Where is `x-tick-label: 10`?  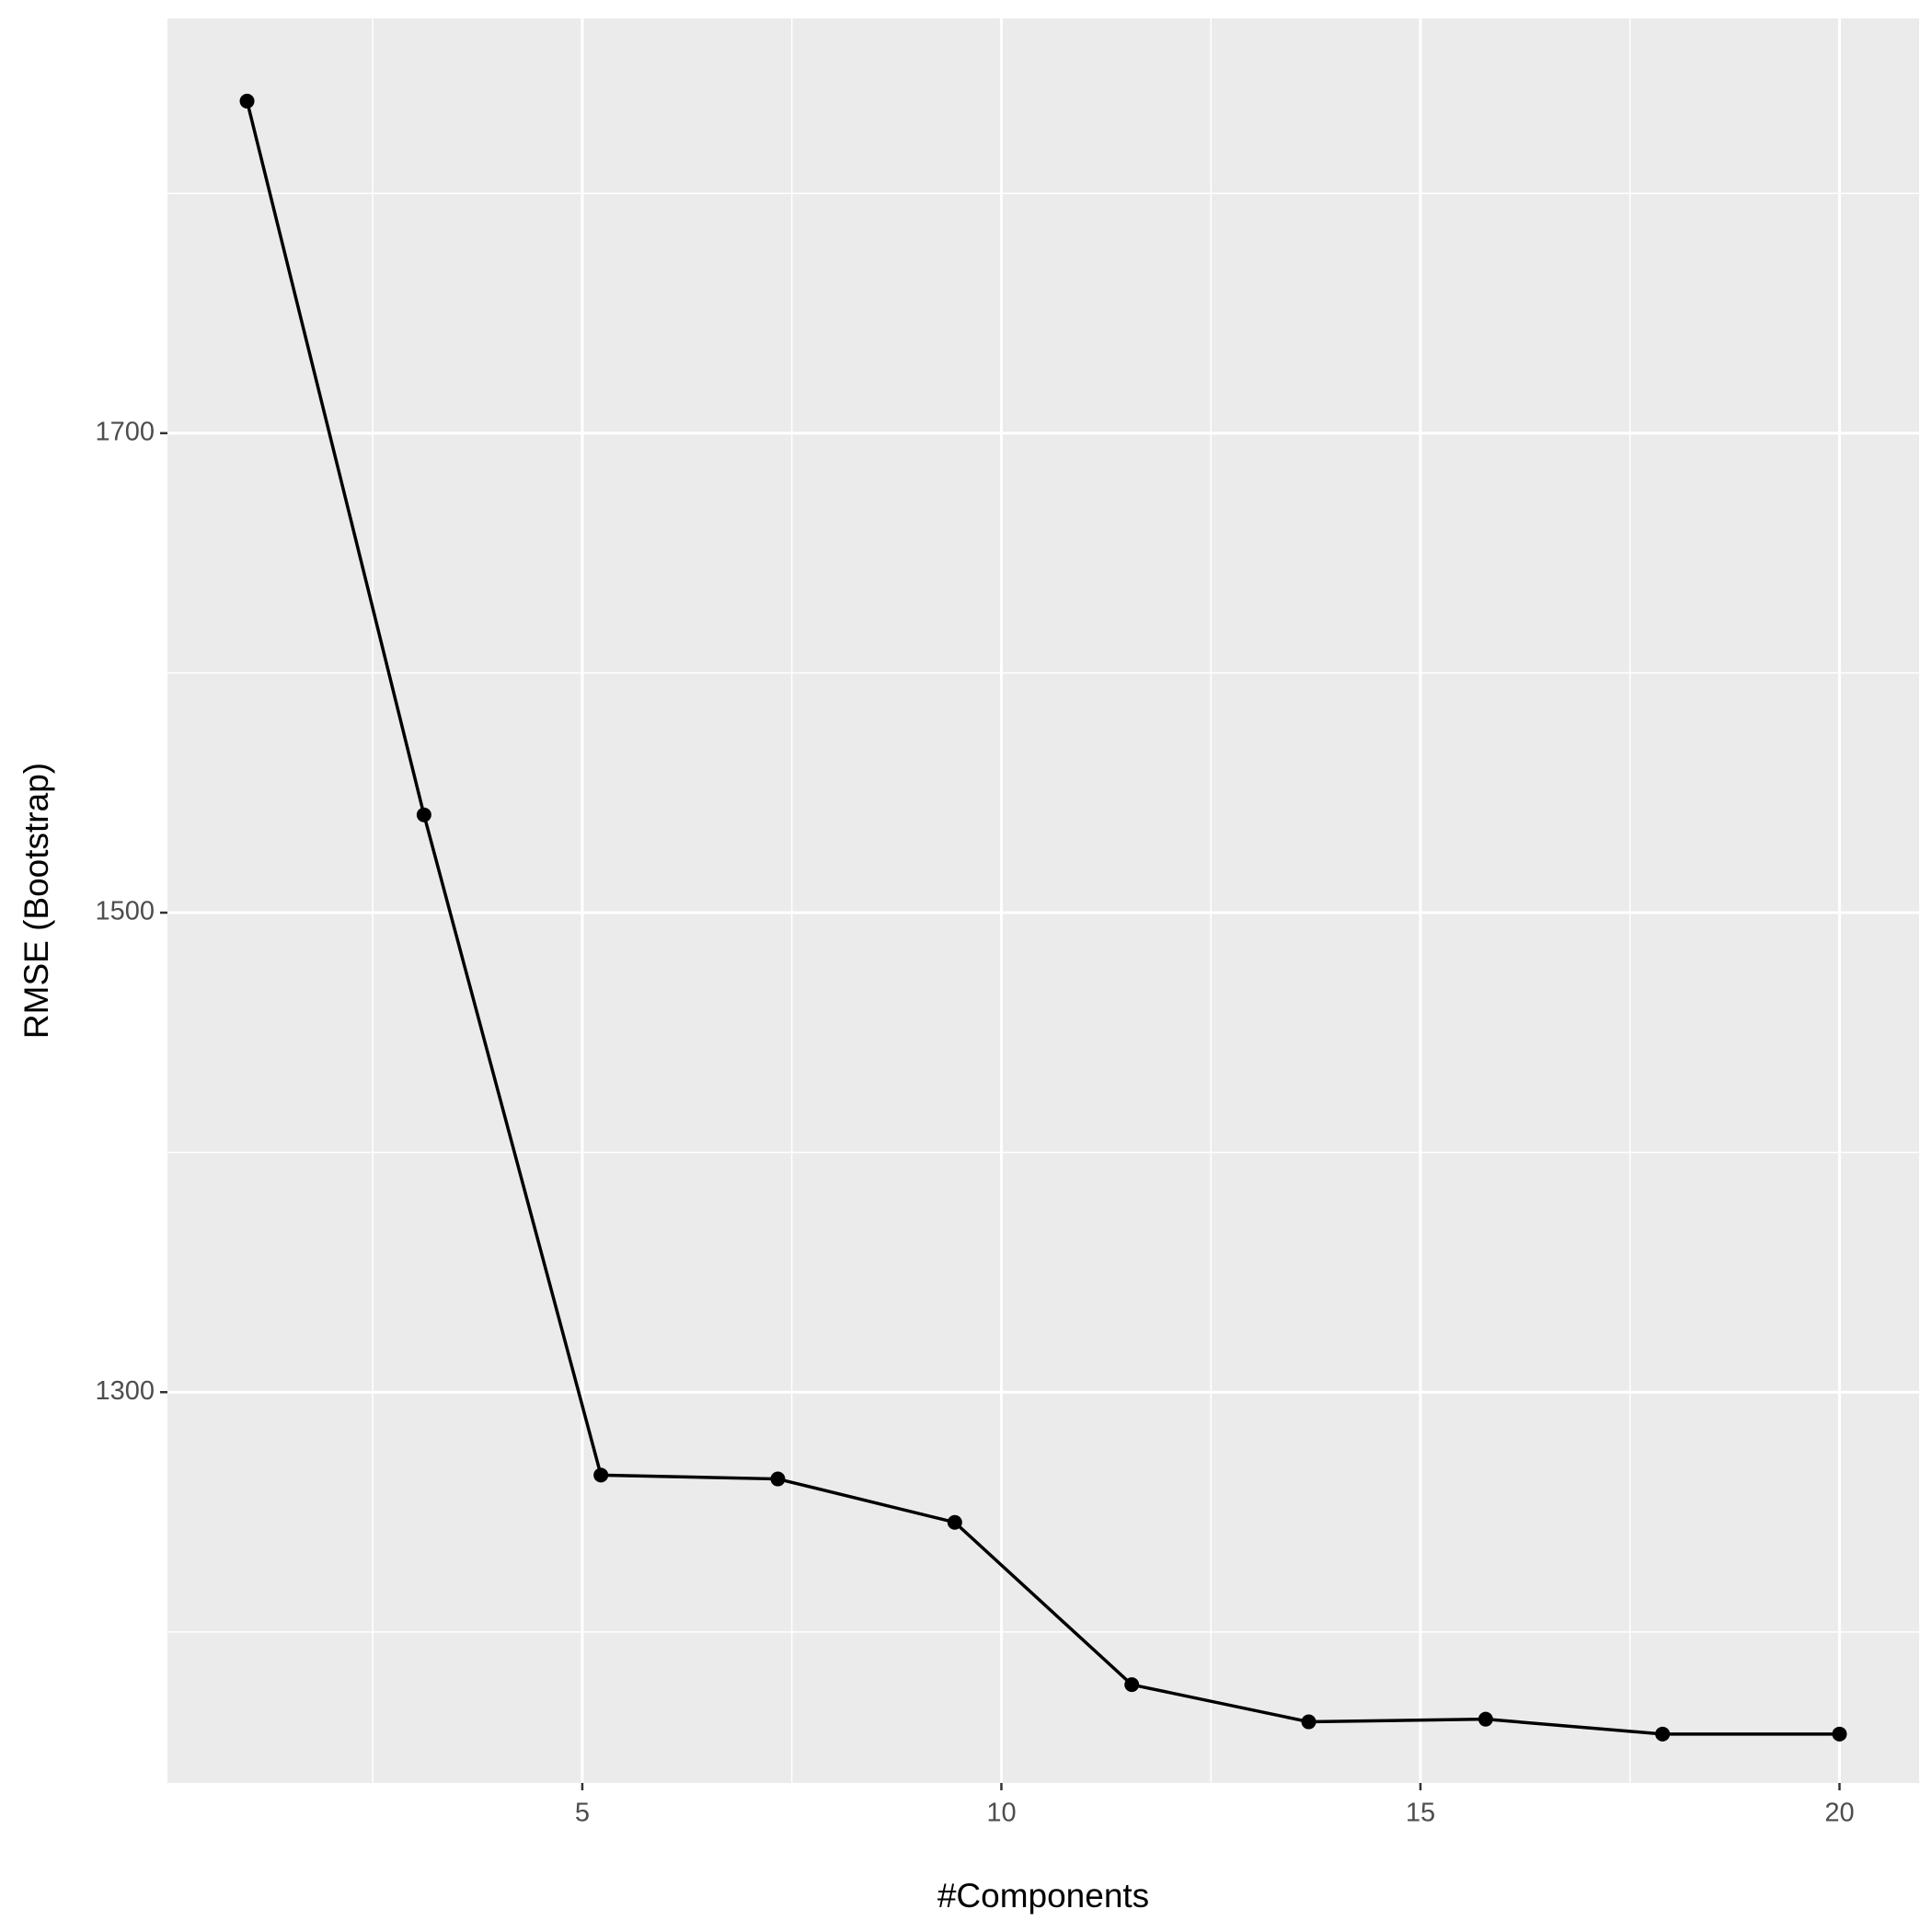
x-tick-label: 10 is located at coordinates (1001, 1813).